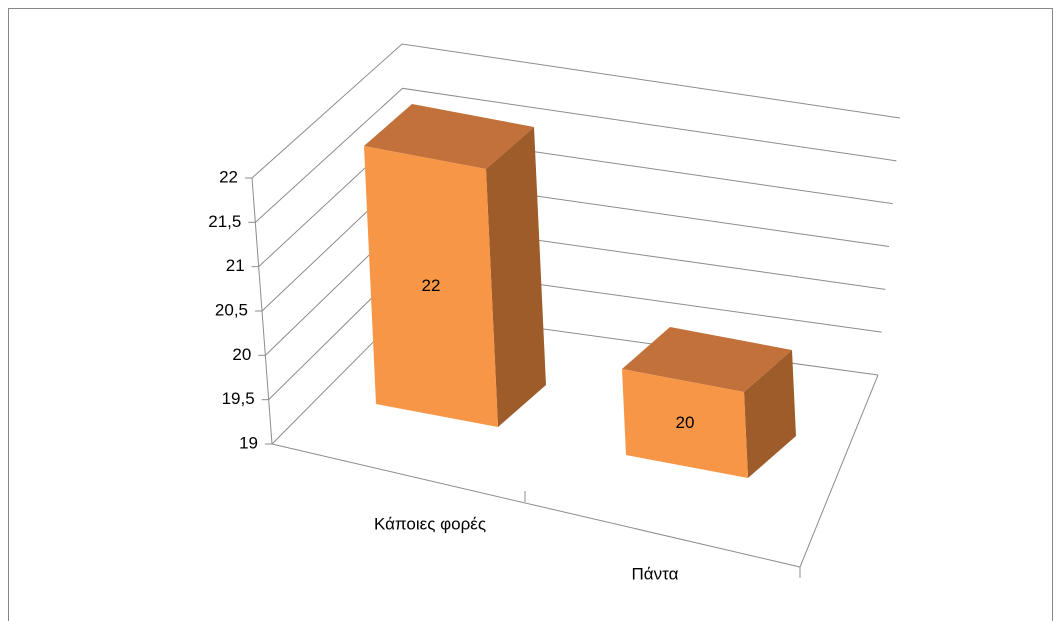 Image resolution: width=1062 pixels, height=621 pixels. What do you see at coordinates (235, 265) in the screenshot?
I see `y-tick-label: 21` at bounding box center [235, 265].